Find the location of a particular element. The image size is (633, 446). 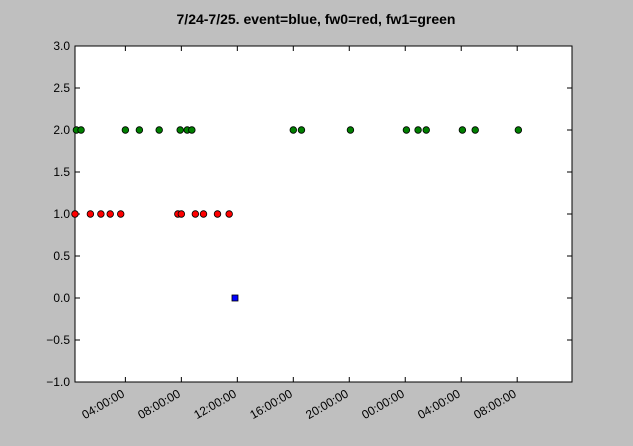

xtick-label: 20:00:00 is located at coordinates (327, 404).